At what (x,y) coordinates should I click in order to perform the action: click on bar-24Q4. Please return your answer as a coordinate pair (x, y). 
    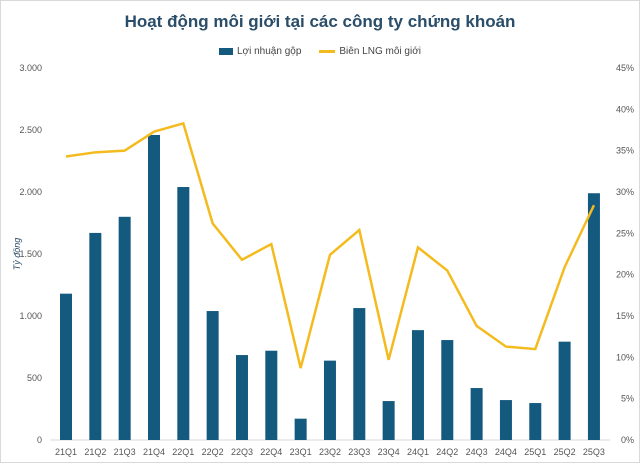
    Looking at the image, I should click on (505, 420).